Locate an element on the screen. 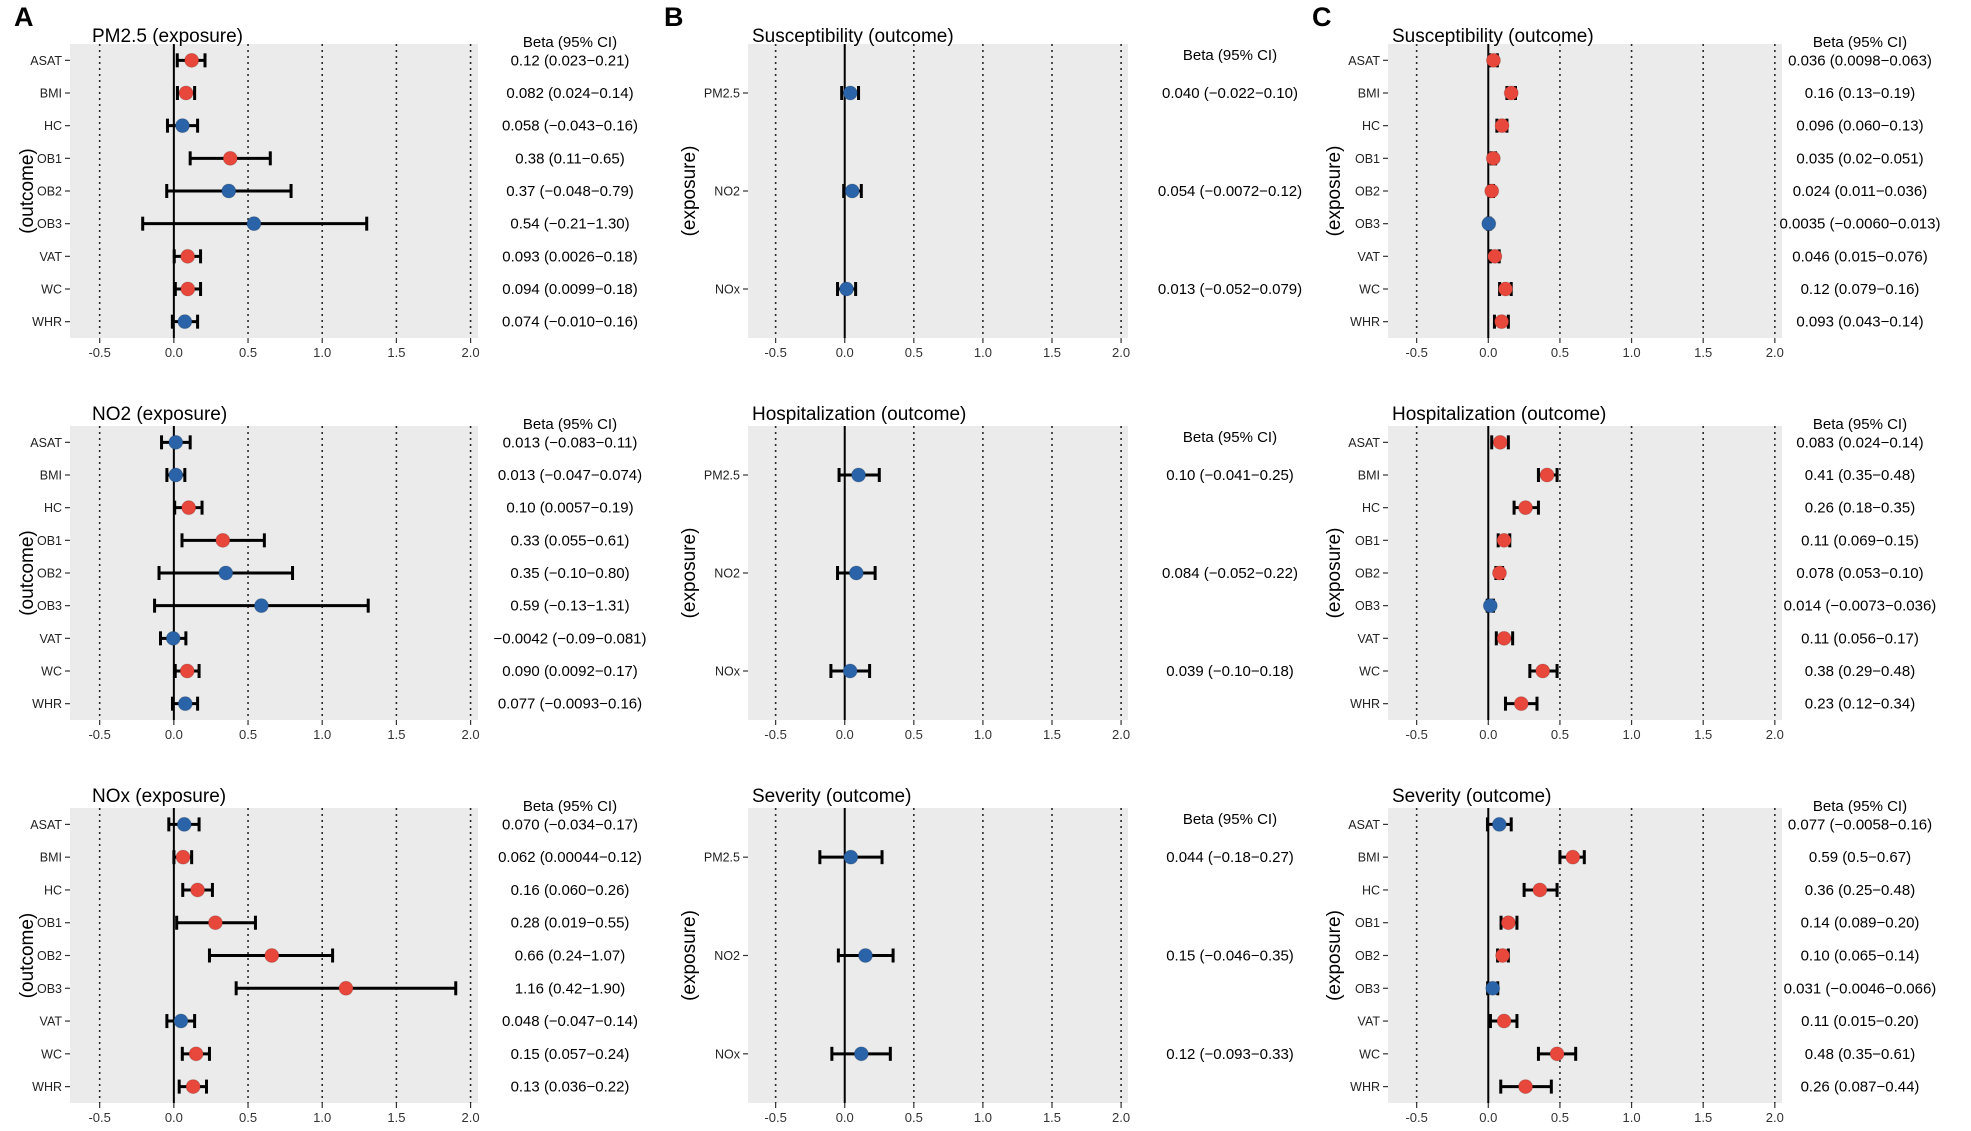 This screenshot has height=1131, width=1971. forest-row-wc: WC 0.12 (0.079−0.16) is located at coordinates (1639, 289).